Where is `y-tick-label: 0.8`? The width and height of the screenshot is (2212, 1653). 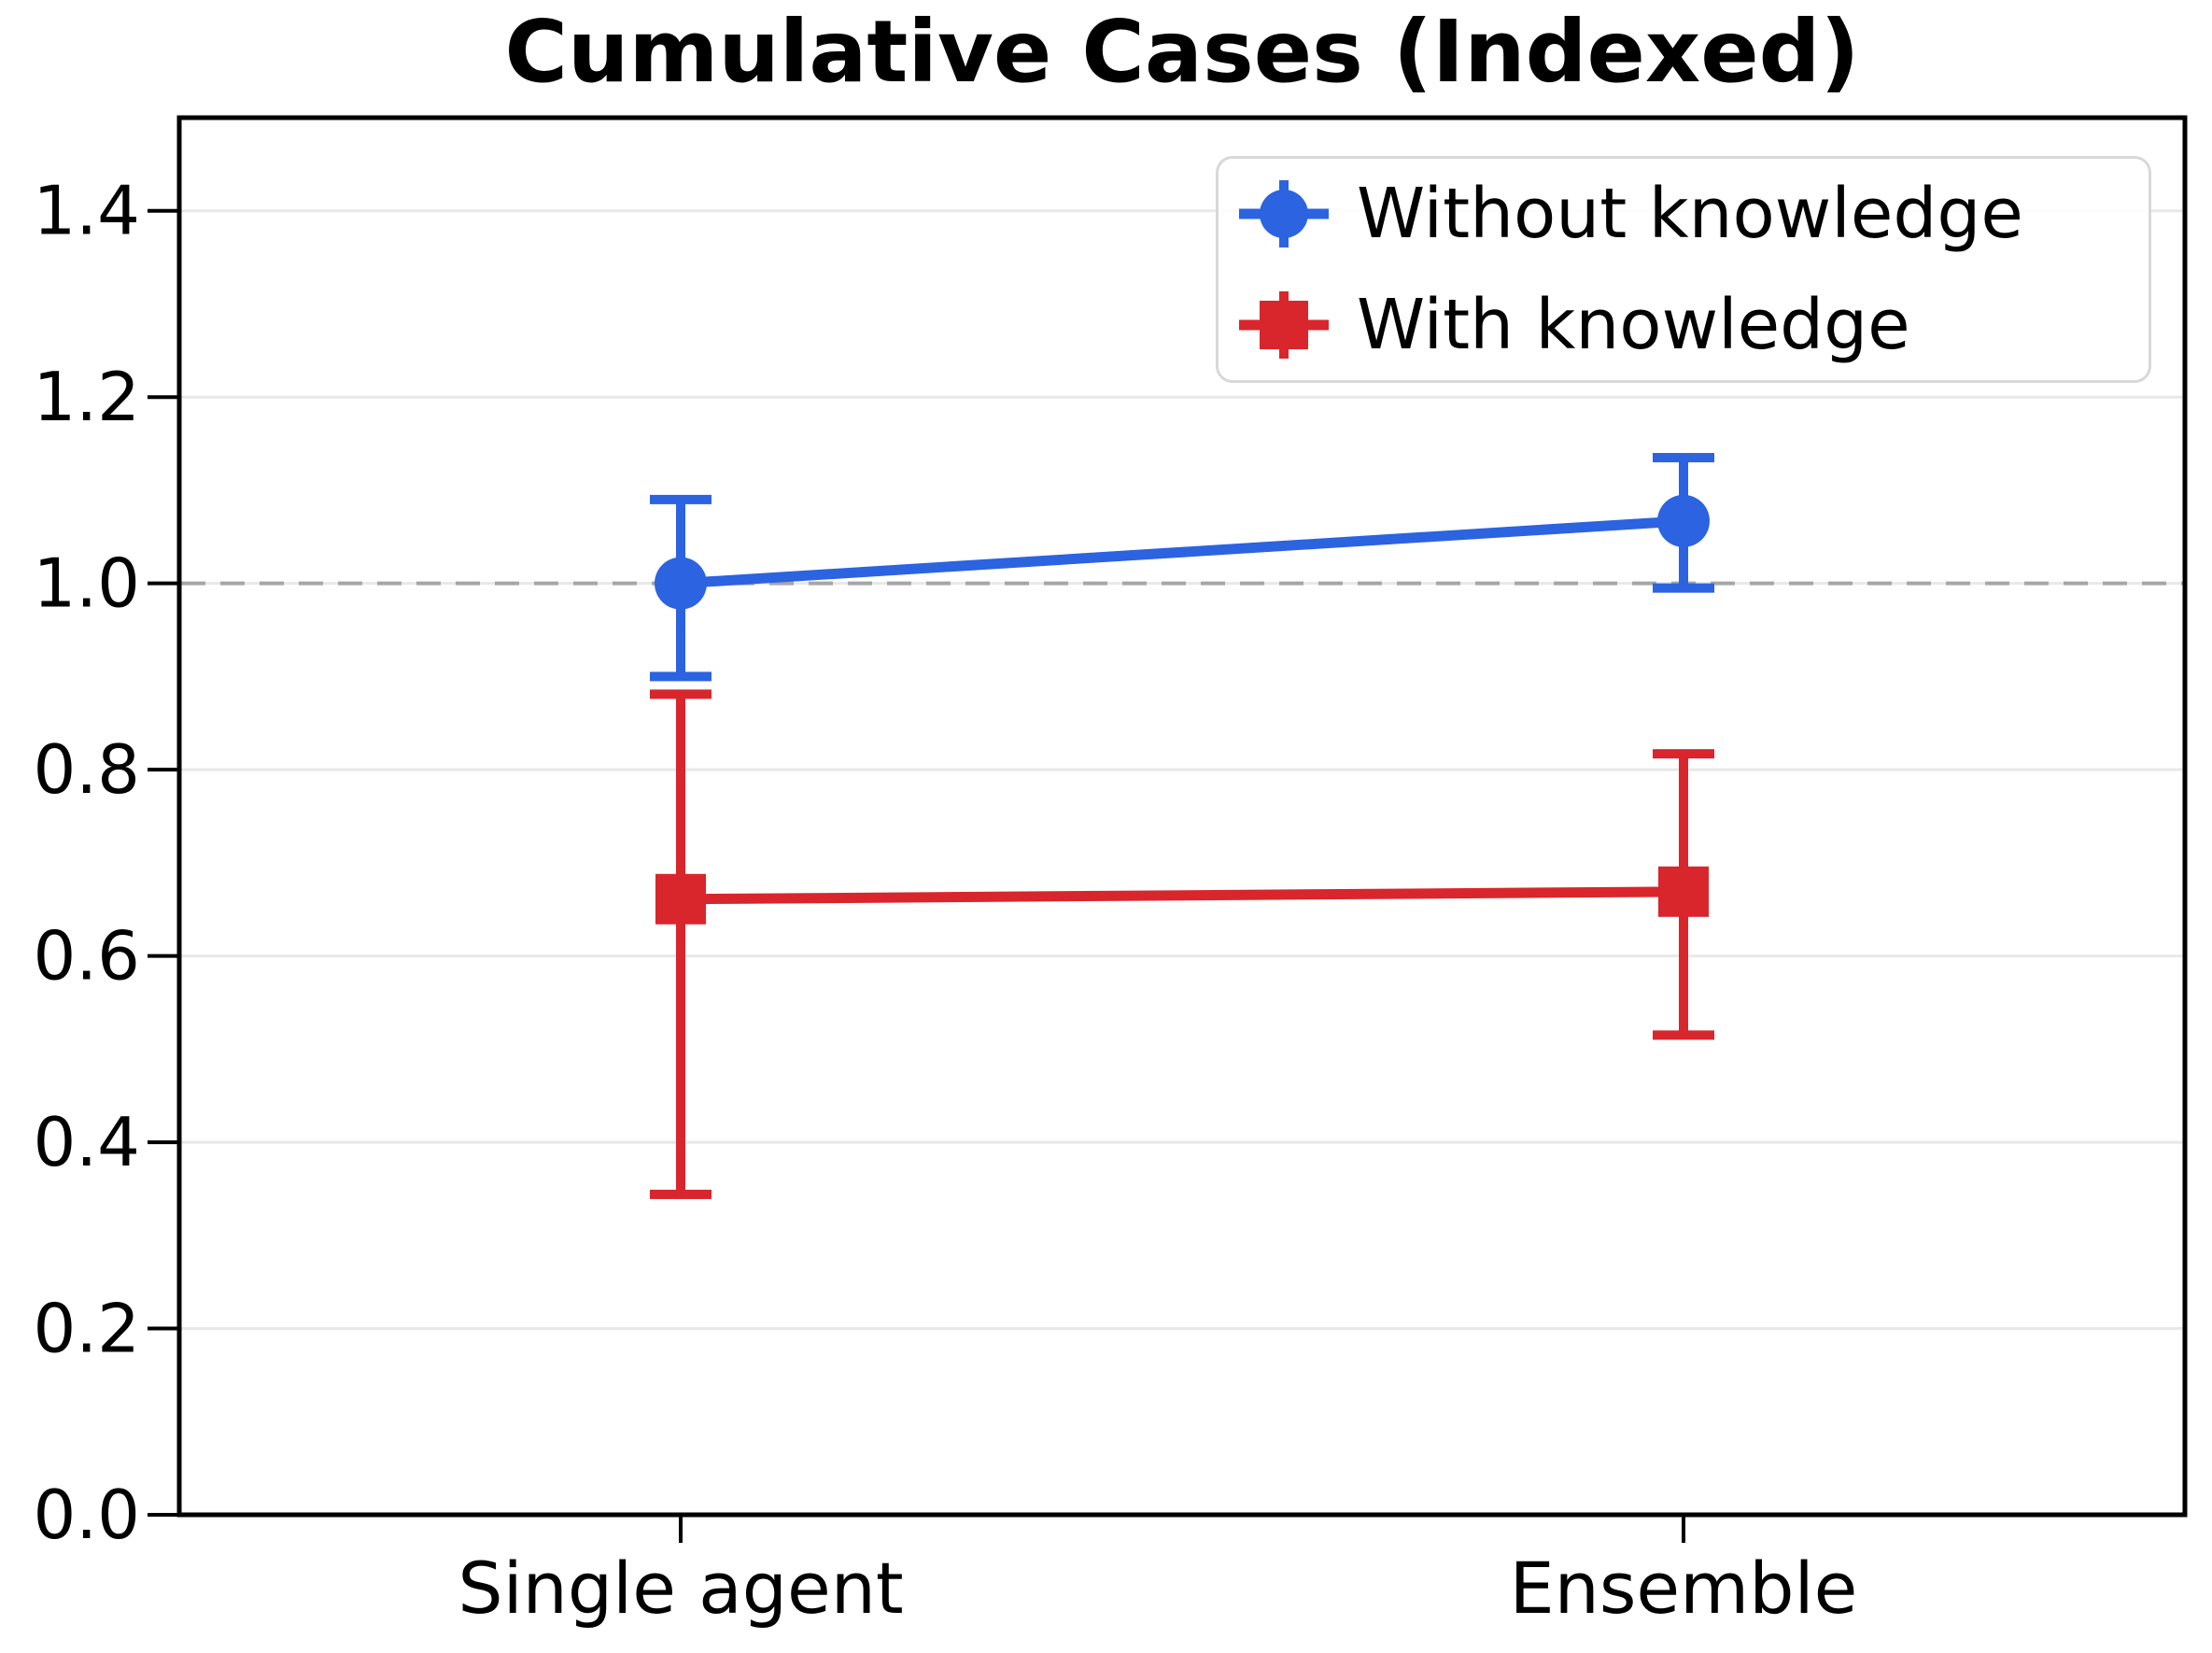 y-tick-label: 0.8 is located at coordinates (86, 769).